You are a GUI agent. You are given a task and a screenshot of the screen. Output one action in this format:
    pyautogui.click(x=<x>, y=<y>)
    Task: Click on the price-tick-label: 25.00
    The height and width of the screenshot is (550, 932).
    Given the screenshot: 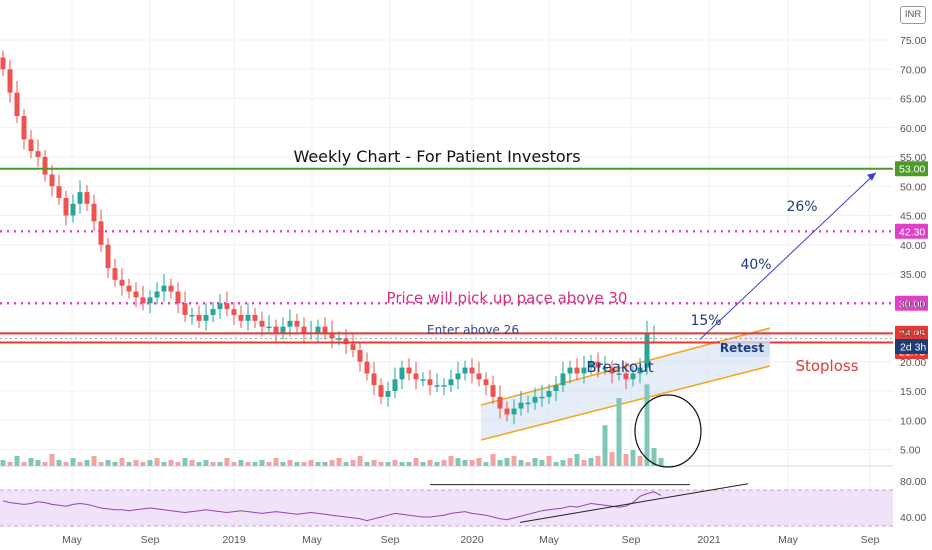 What is the action you would take?
    pyautogui.click(x=913, y=334)
    